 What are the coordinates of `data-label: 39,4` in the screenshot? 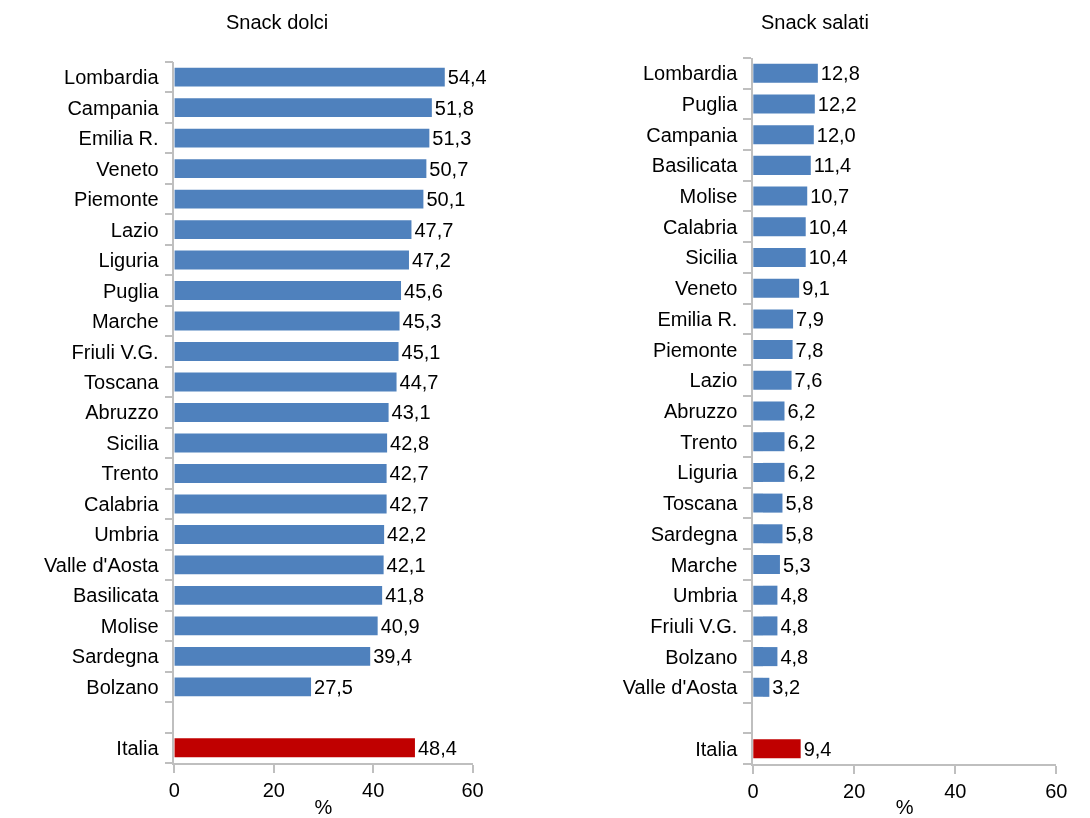 It's located at (393, 656).